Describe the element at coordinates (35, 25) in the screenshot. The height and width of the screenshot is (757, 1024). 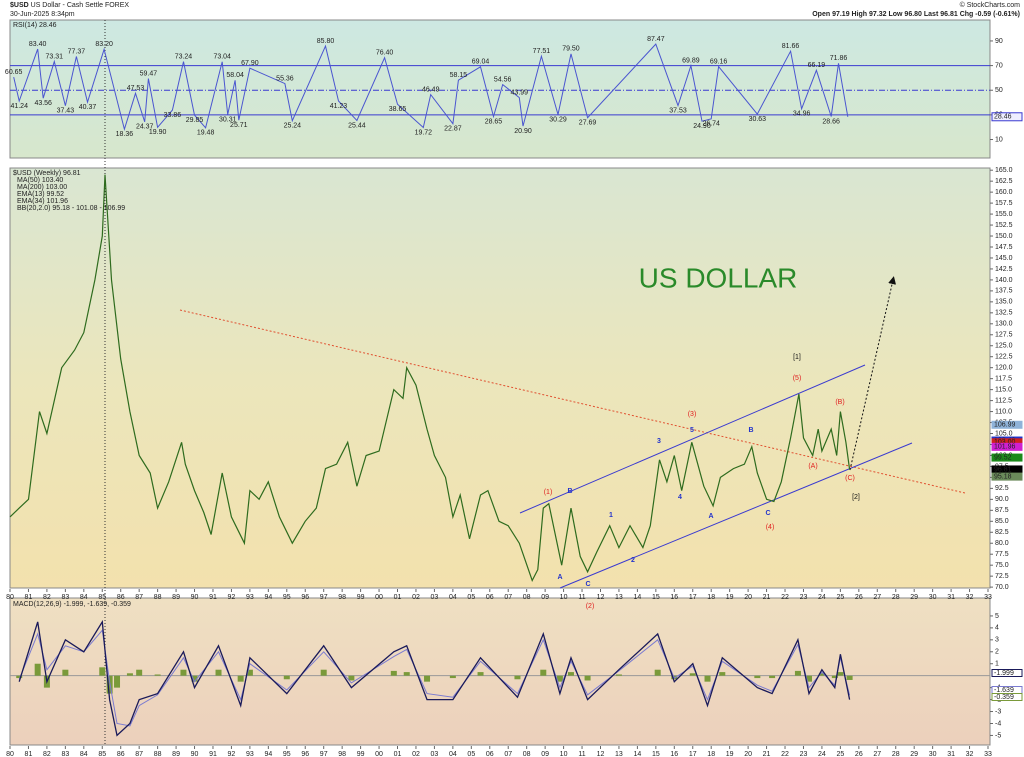
I see `rsi-legend: RSI(14) 28.46` at that location.